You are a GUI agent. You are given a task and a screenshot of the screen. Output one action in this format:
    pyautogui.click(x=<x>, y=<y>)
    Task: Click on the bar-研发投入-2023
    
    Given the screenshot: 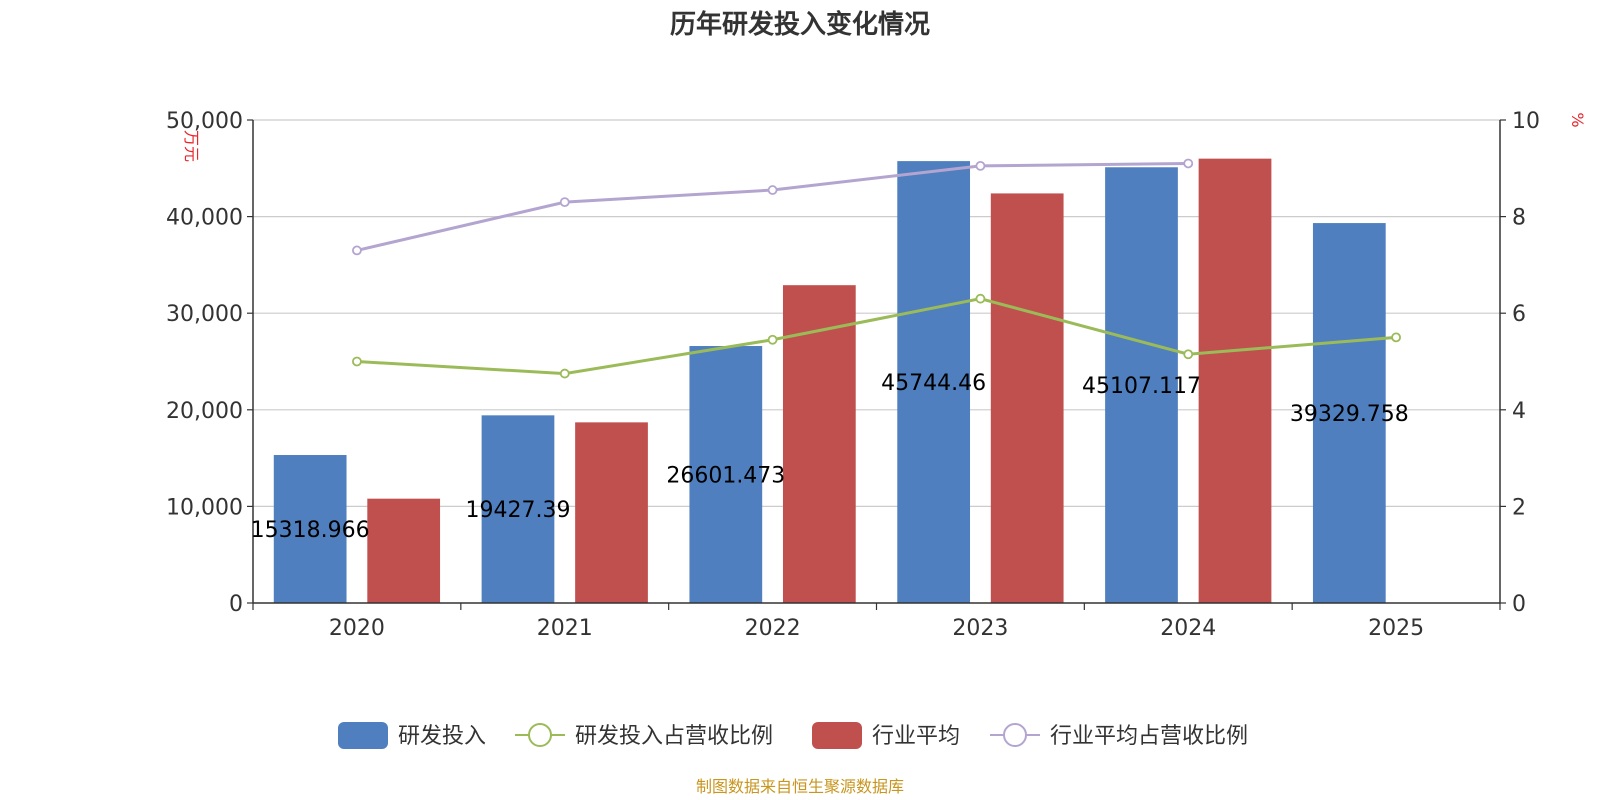 What is the action you would take?
    pyautogui.click(x=934, y=382)
    